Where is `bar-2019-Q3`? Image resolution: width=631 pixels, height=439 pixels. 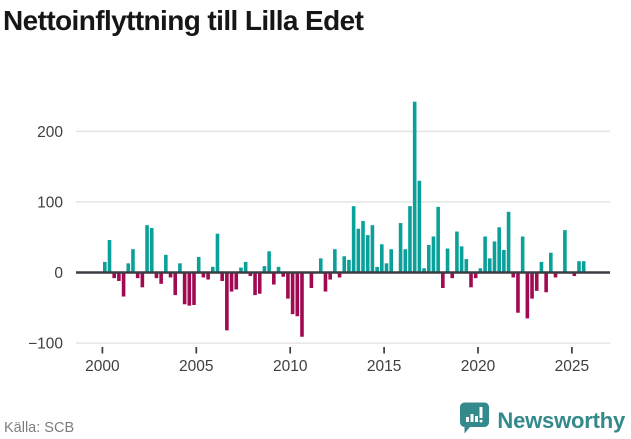
bar-2019-Q3 is located at coordinates (471, 280).